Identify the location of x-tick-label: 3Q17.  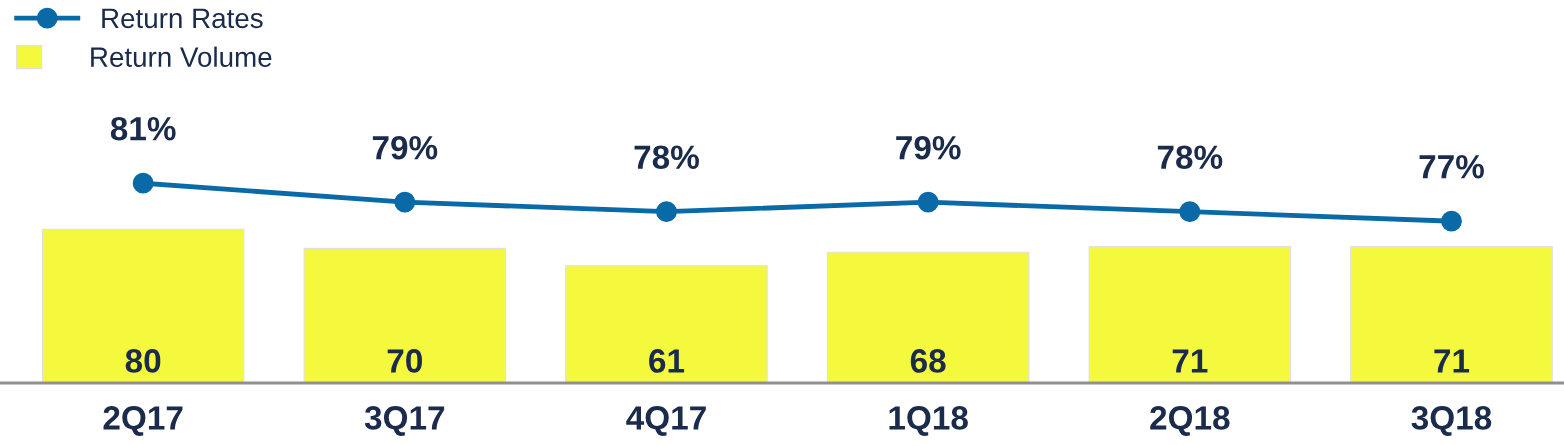
(404, 421).